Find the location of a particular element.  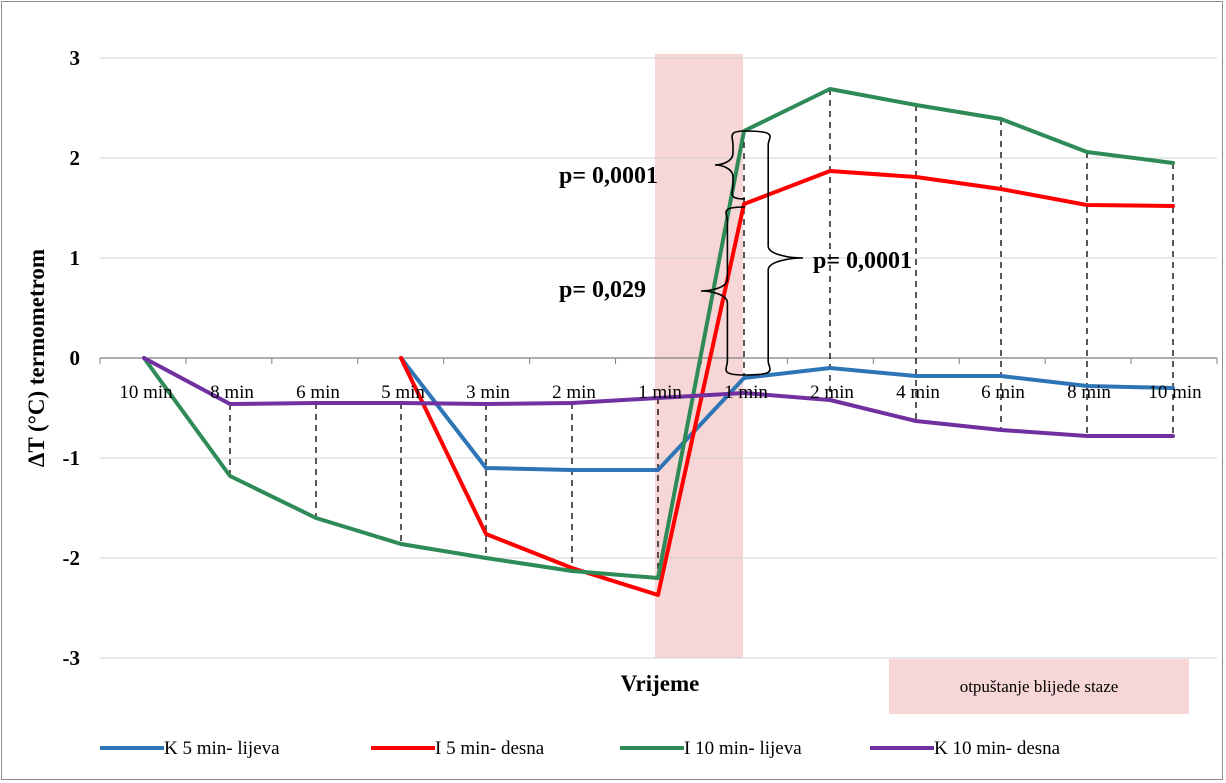

x-tick-label: 4 min is located at coordinates (918, 392).